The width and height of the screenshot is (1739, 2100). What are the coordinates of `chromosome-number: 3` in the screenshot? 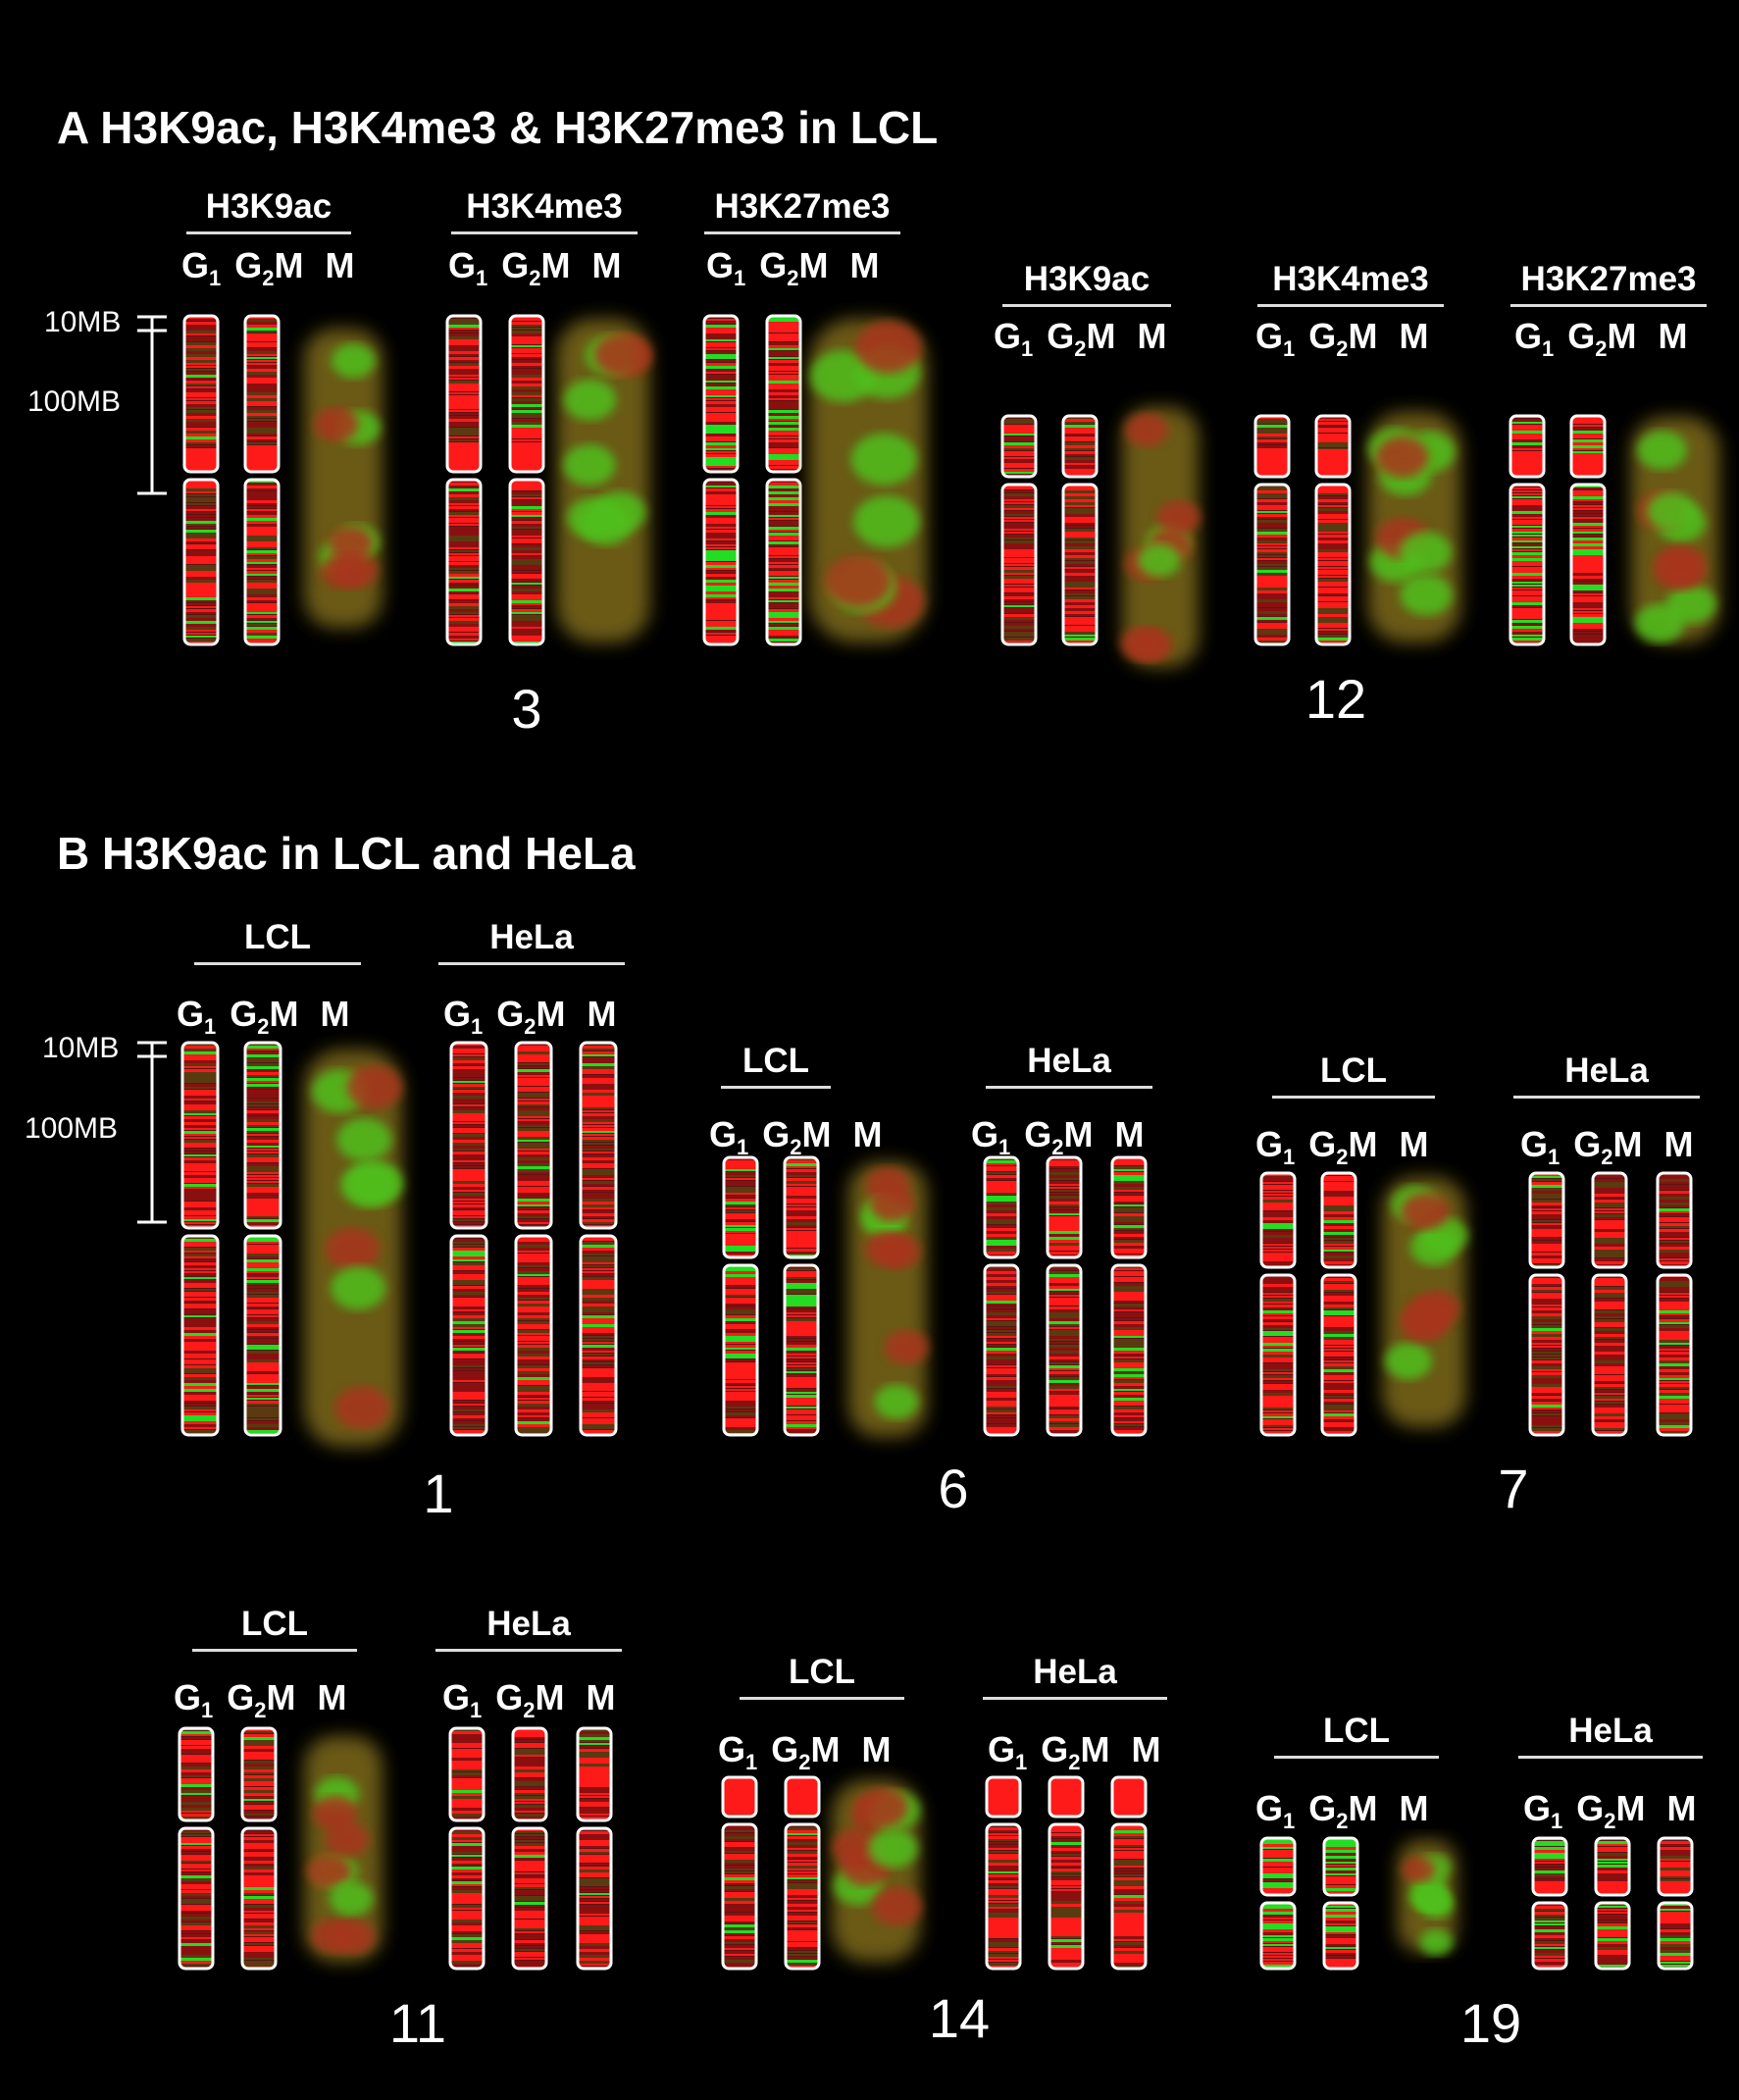 It's located at (526, 709).